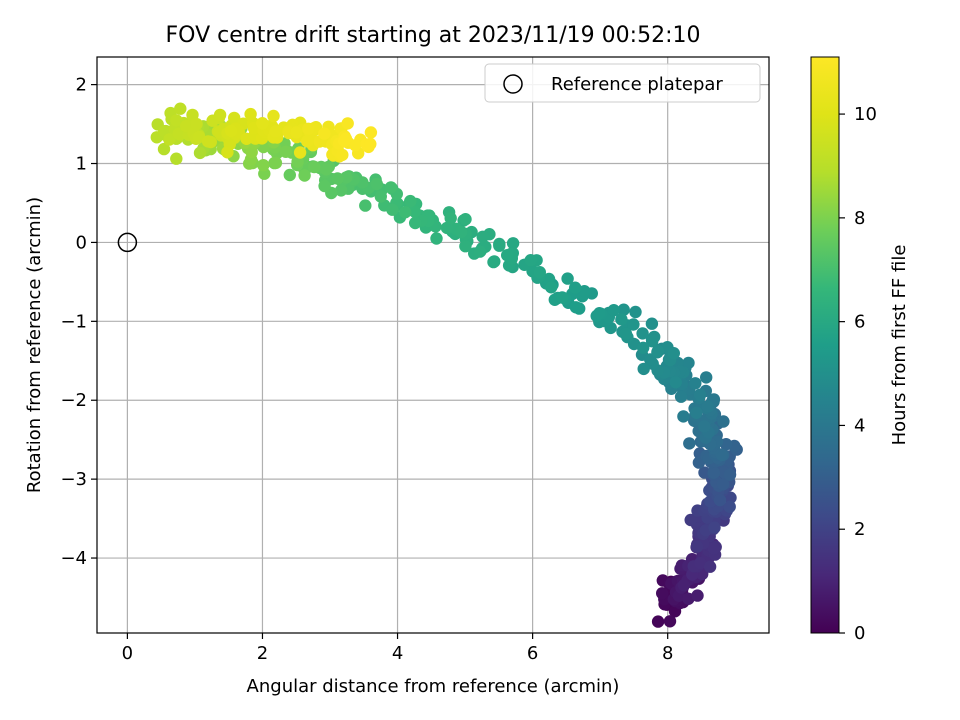  I want to click on colorbar-tick-label: 8, so click(859, 218).